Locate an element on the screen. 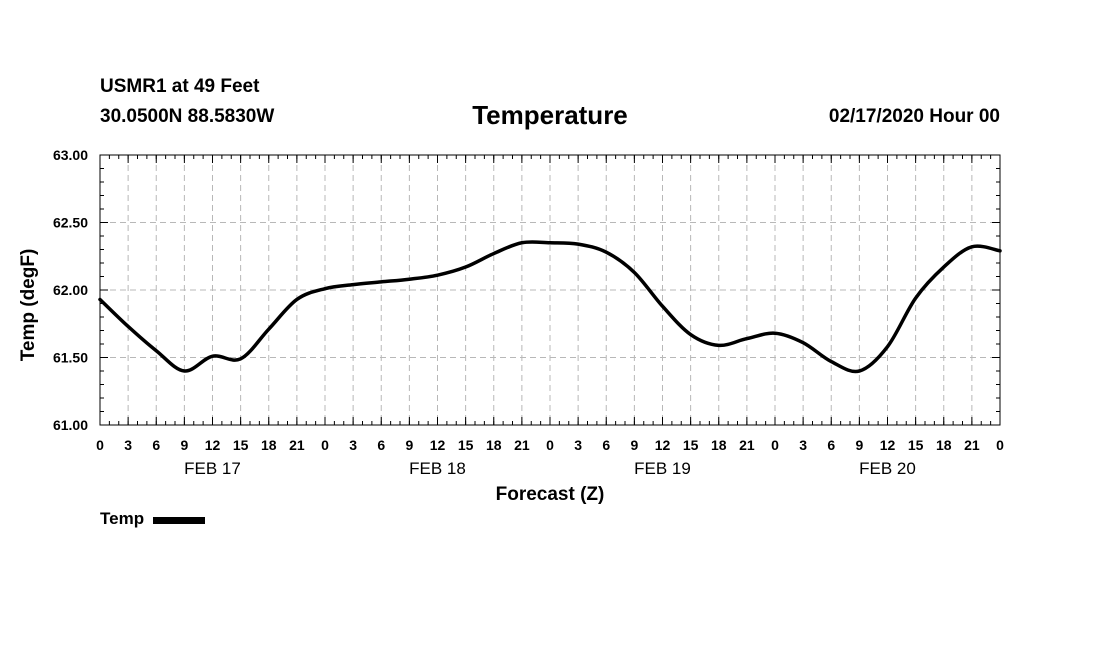  y-tick-label: 61.00 is located at coordinates (70, 425).